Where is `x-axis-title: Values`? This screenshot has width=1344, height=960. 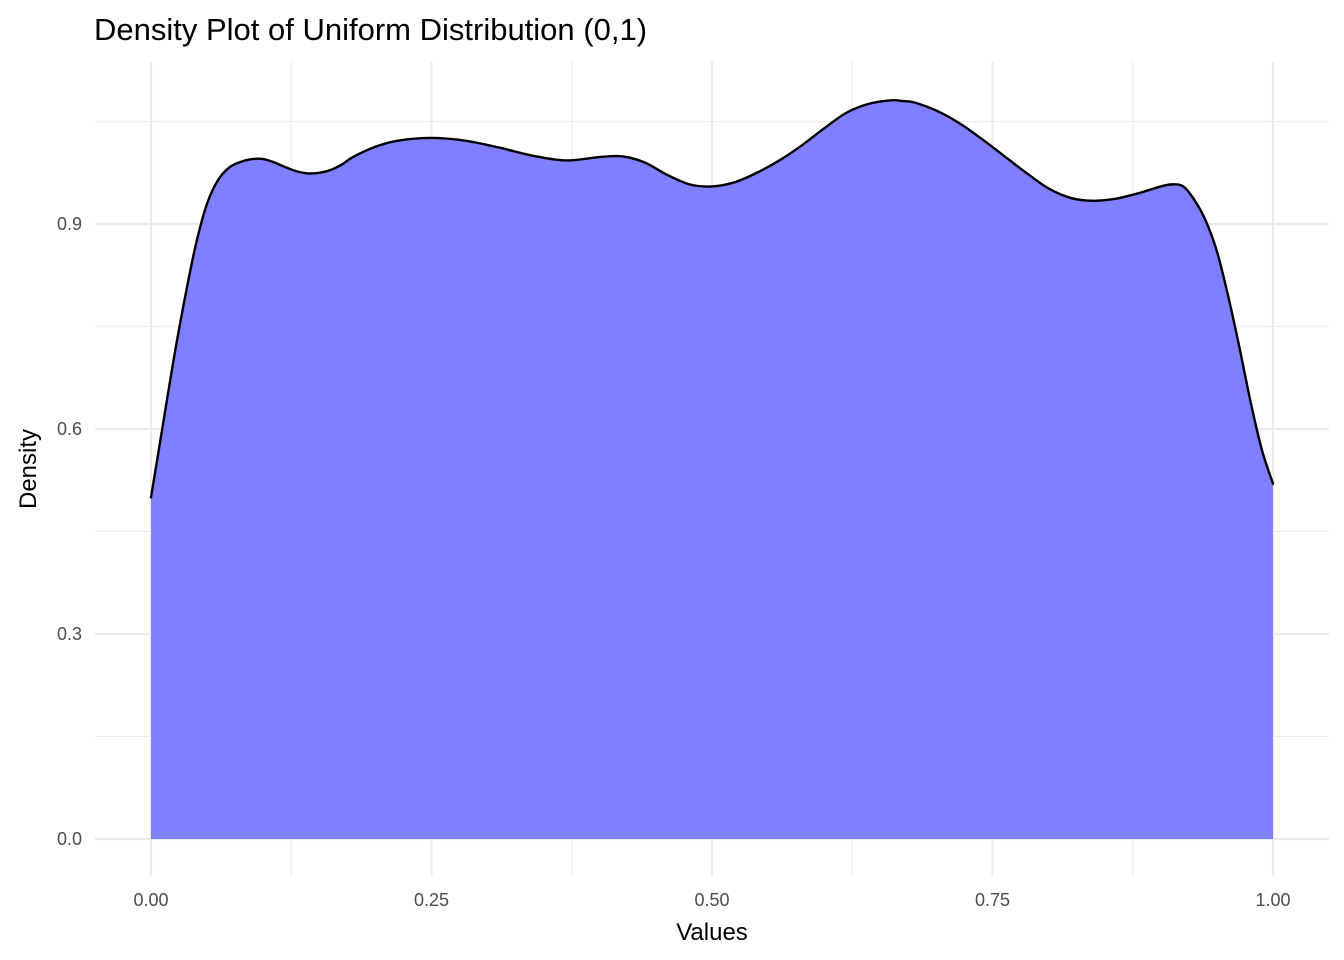
x-axis-title: Values is located at coordinates (712, 932).